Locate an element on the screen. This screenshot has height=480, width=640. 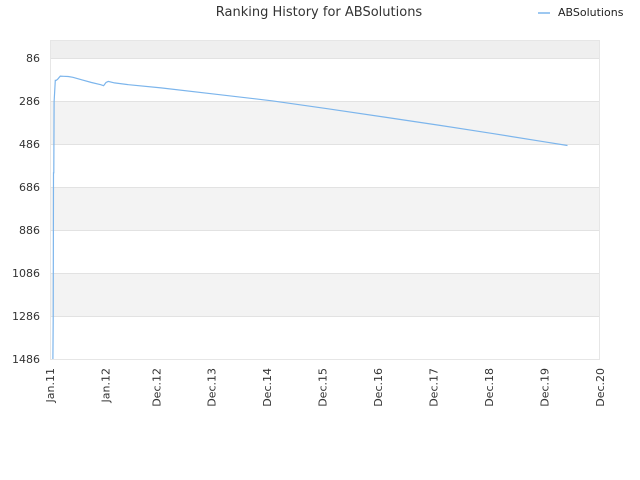
y-tick-label: 86 is located at coordinates (33, 58).